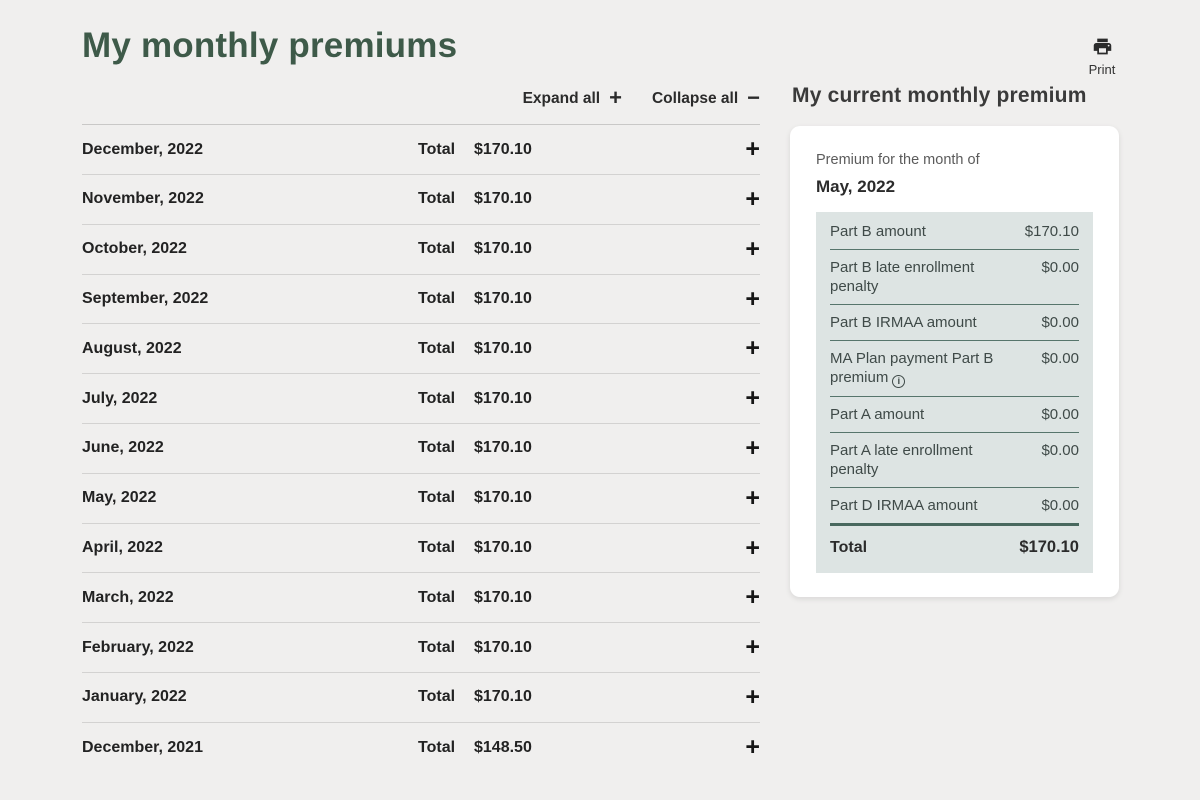 This screenshot has height=800, width=1200. Describe the element at coordinates (695, 99) in the screenshot. I see `collapse-all-label: Collapse all` at that location.